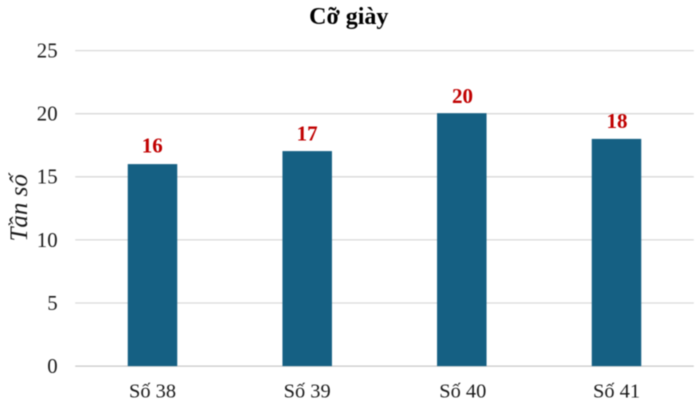 The image size is (700, 403). I want to click on svg-text: 15, so click(47, 177).